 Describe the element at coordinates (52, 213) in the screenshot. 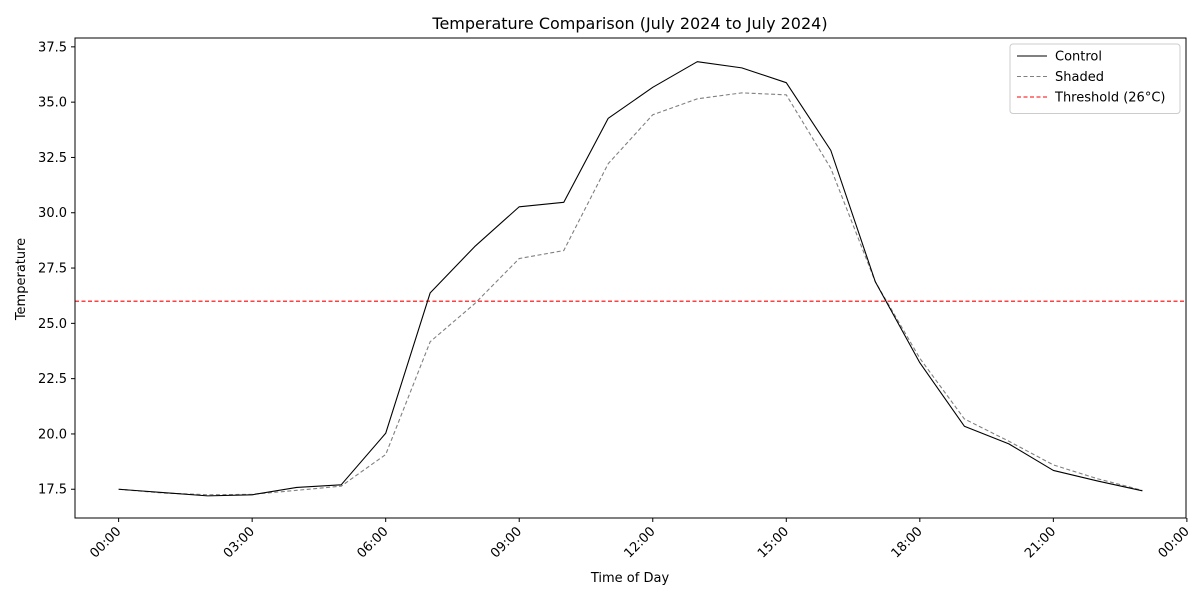

I see `y-tick-label: 30.0` at that location.